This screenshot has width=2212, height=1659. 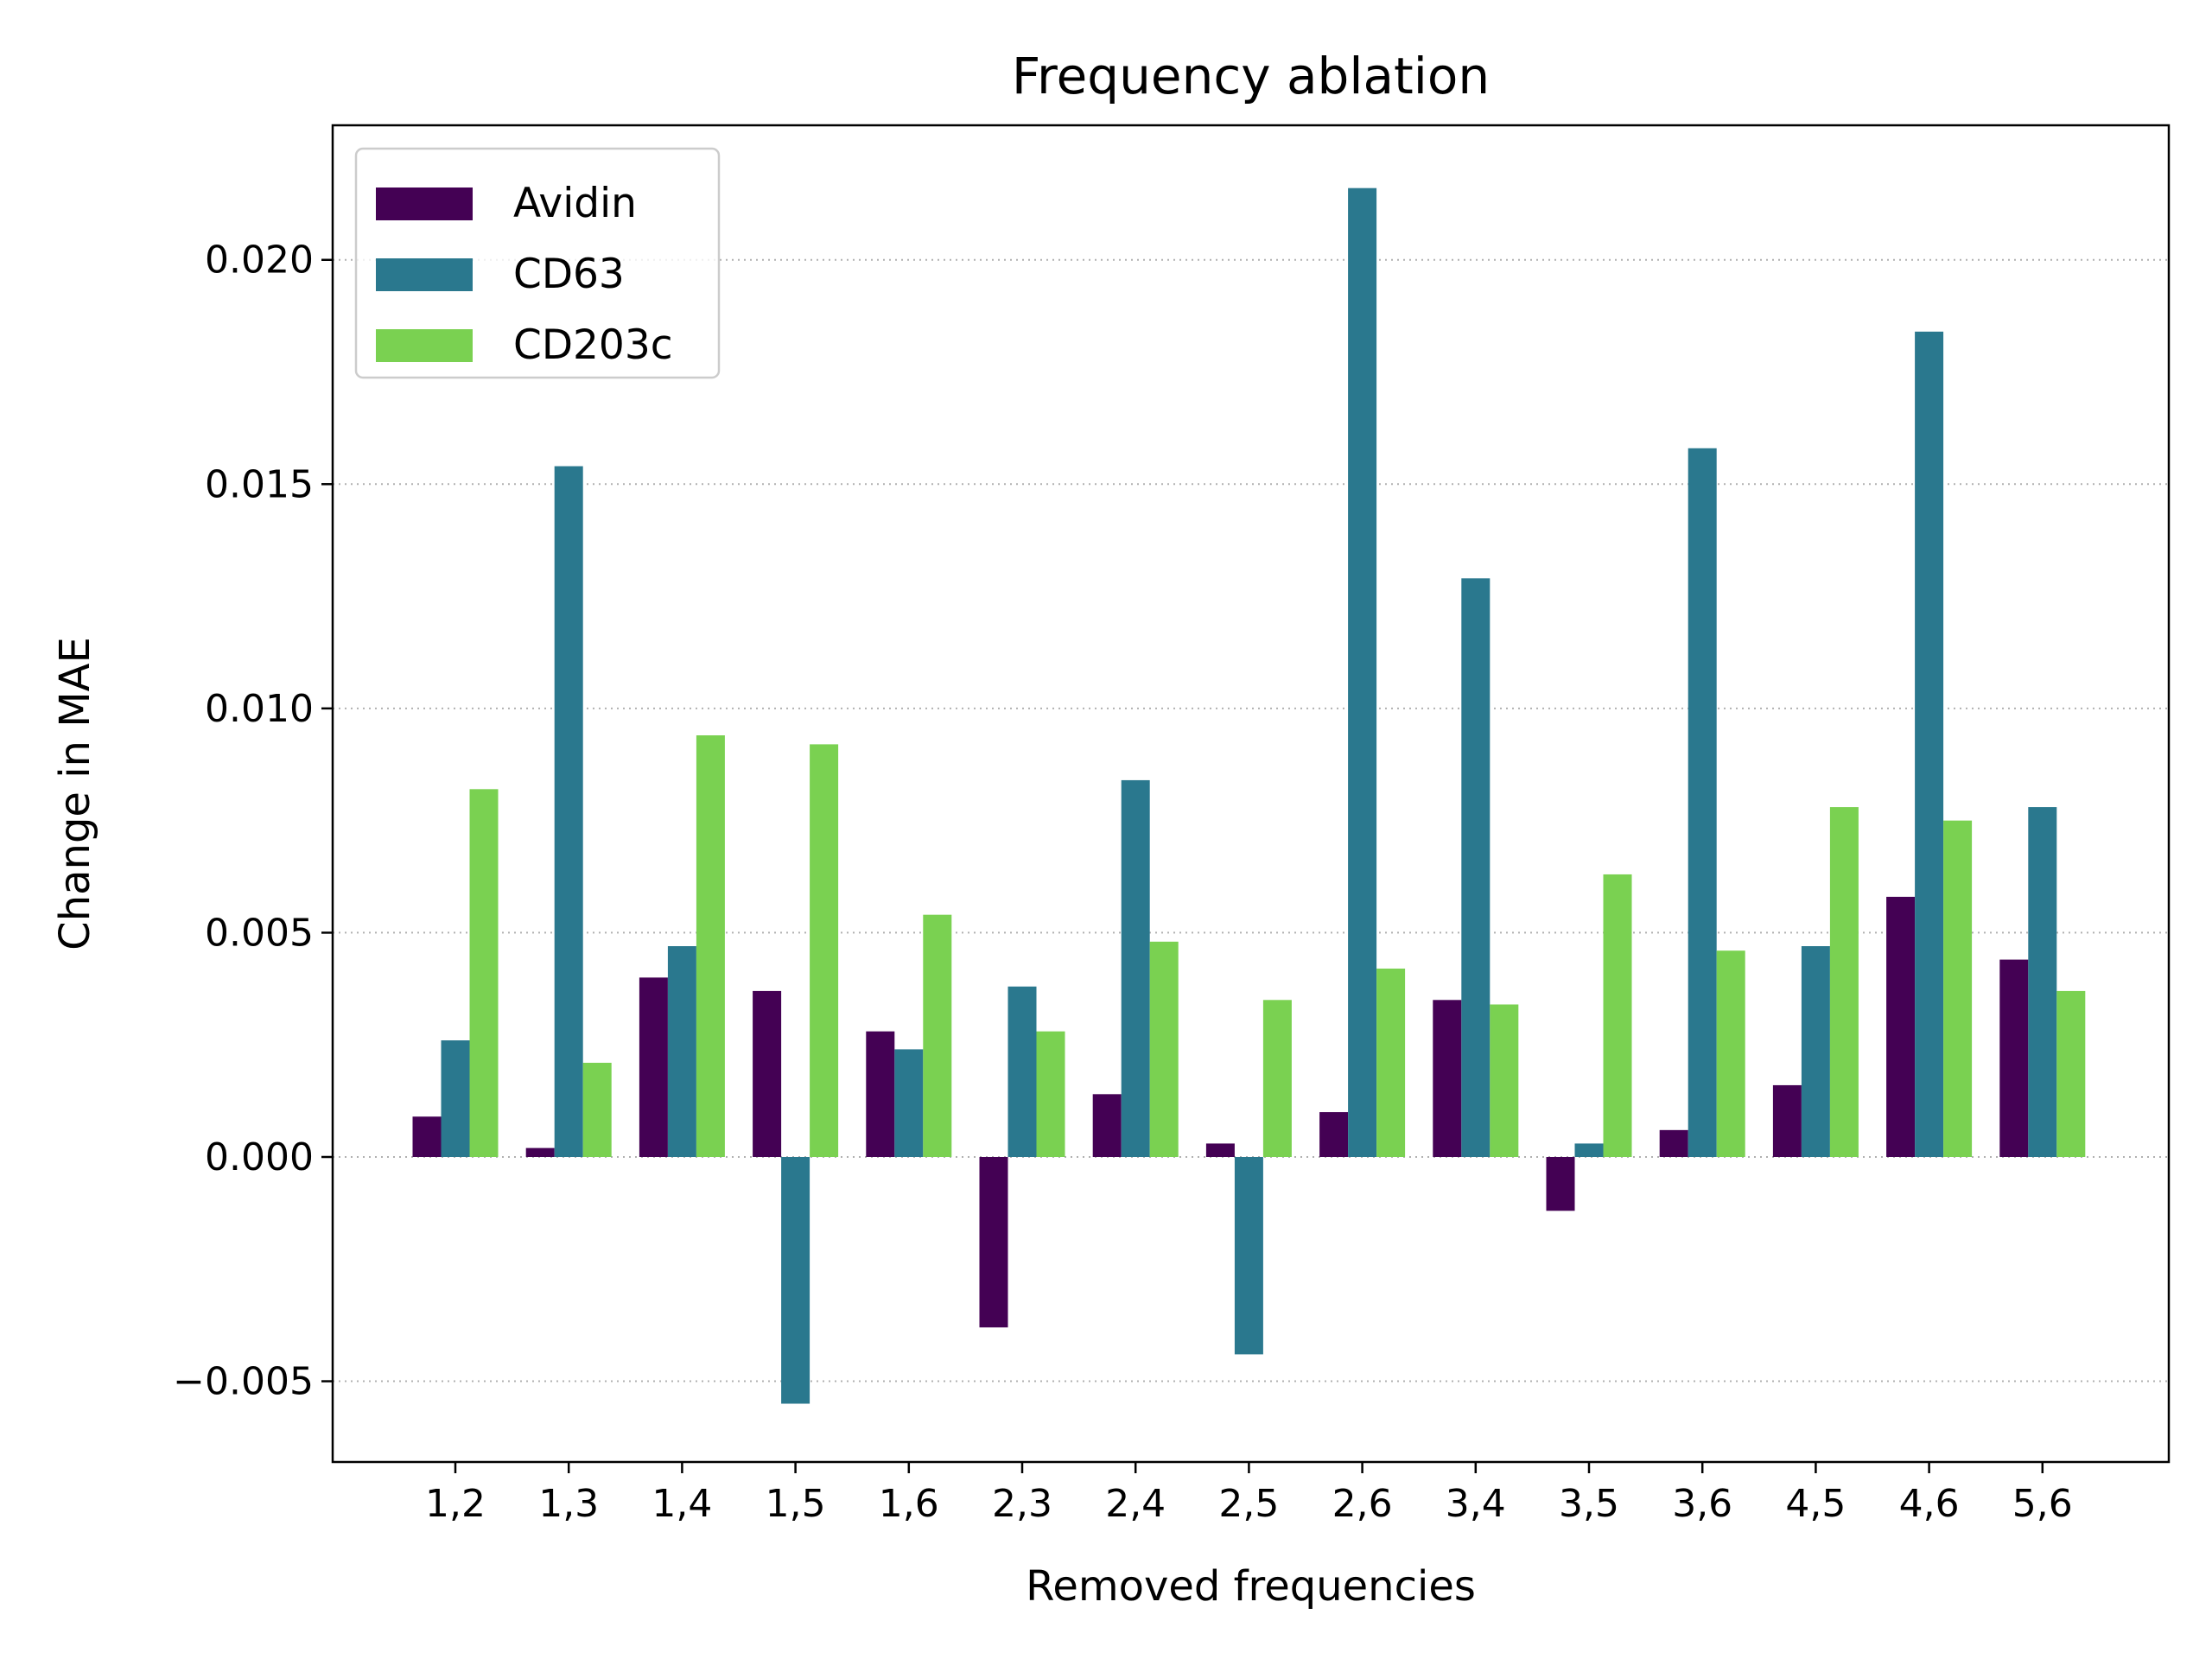 What do you see at coordinates (569, 274) in the screenshot?
I see `legend-label-cd63: CD63` at bounding box center [569, 274].